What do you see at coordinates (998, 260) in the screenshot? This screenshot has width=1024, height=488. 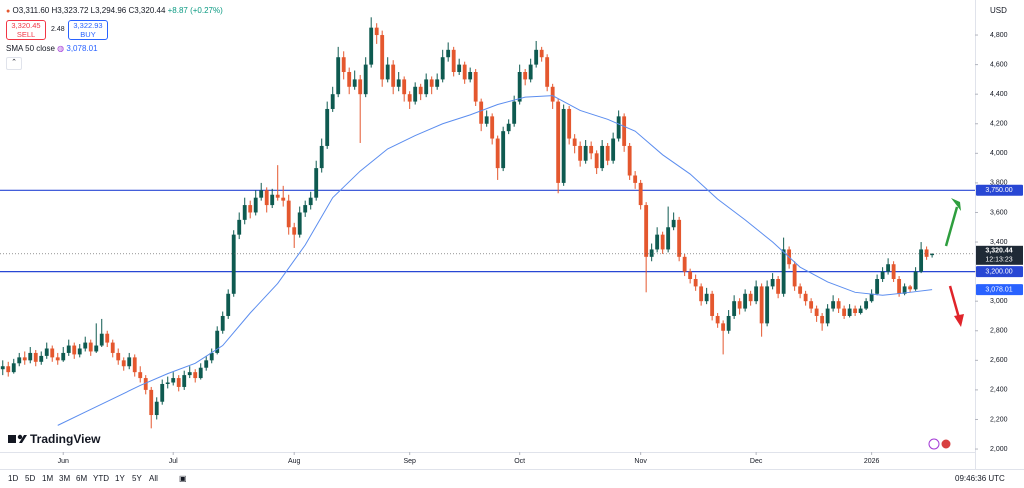 I see `countdown-label: 12:13:23` at bounding box center [998, 260].